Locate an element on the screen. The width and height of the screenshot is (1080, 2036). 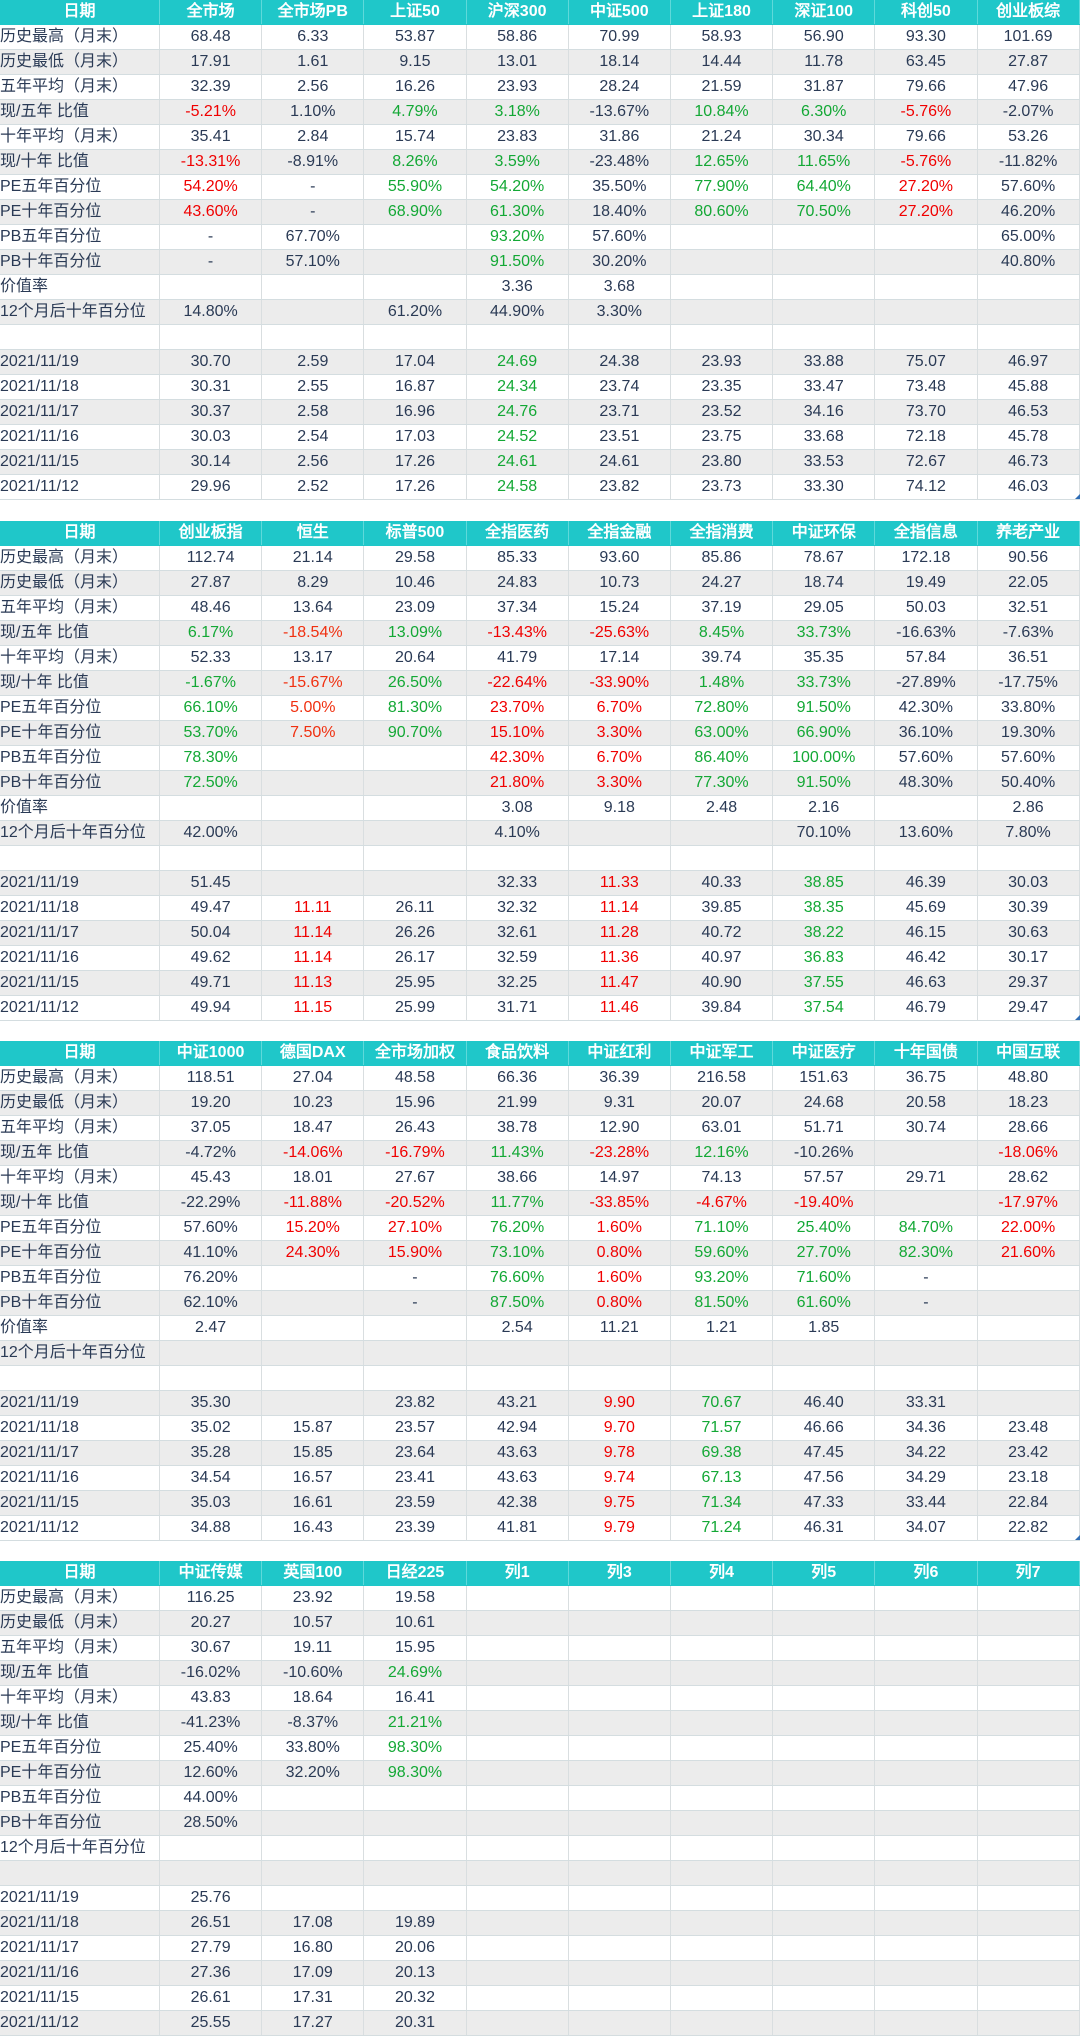
value-cell: 13.60% is located at coordinates (926, 833).